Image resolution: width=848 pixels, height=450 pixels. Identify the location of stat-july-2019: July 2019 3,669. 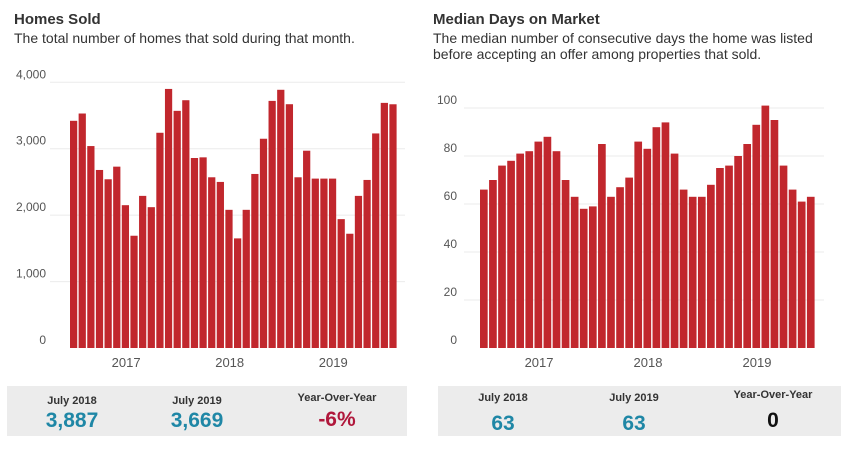
(197, 414).